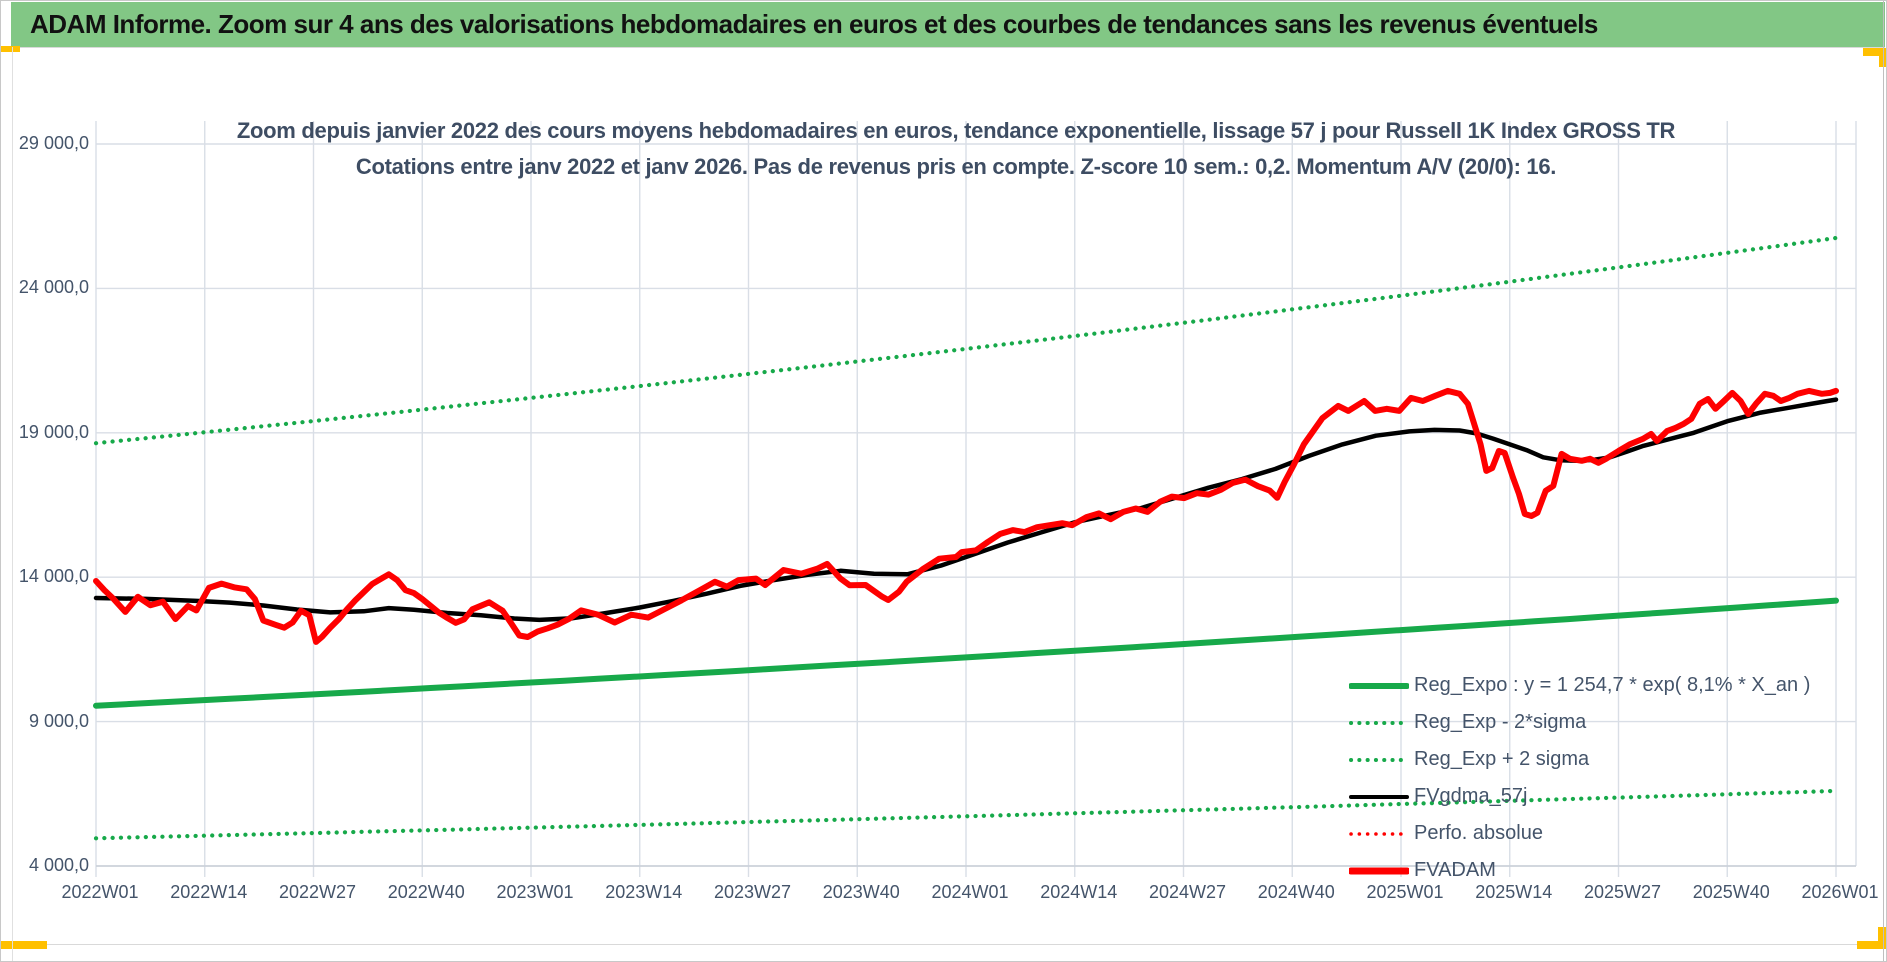 Image resolution: width=1887 pixels, height=962 pixels. I want to click on legend-marker-dotted-red, so click(1379, 833).